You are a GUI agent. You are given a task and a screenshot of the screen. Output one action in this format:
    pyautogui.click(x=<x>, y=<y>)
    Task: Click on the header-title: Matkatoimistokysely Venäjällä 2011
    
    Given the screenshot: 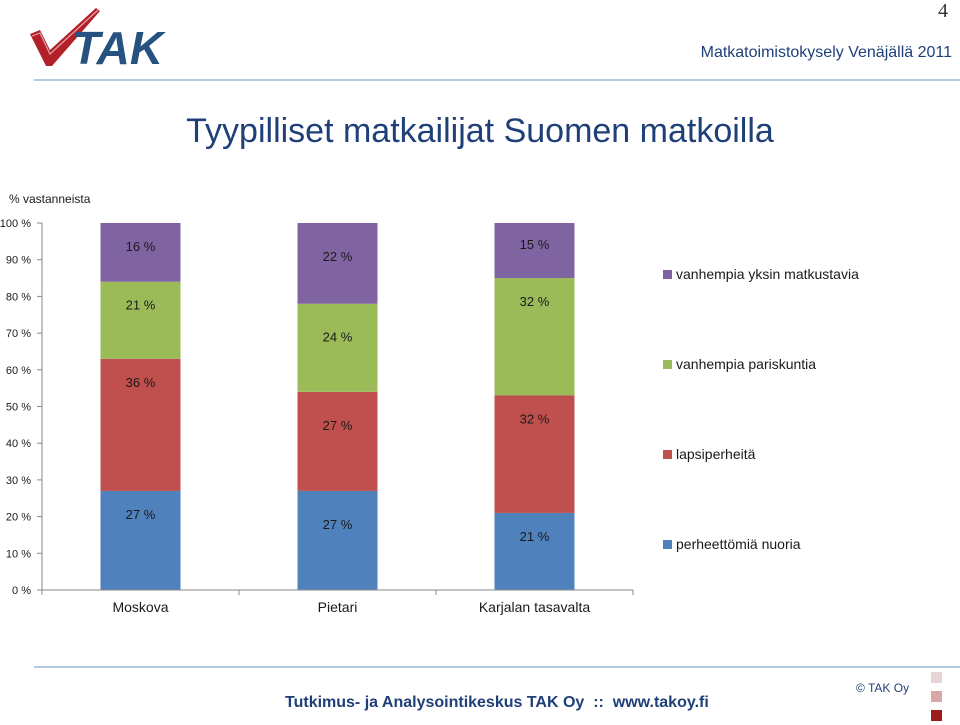 What is the action you would take?
    pyautogui.click(x=826, y=52)
    